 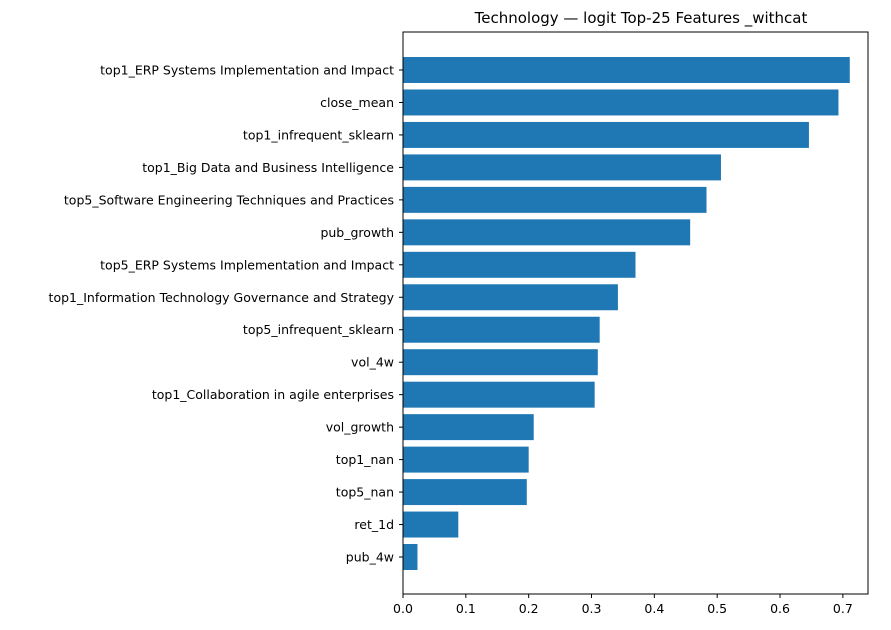 What do you see at coordinates (273, 394) in the screenshot?
I see `y-tick-label-10: top1_Collaboration in agile enterprises` at bounding box center [273, 394].